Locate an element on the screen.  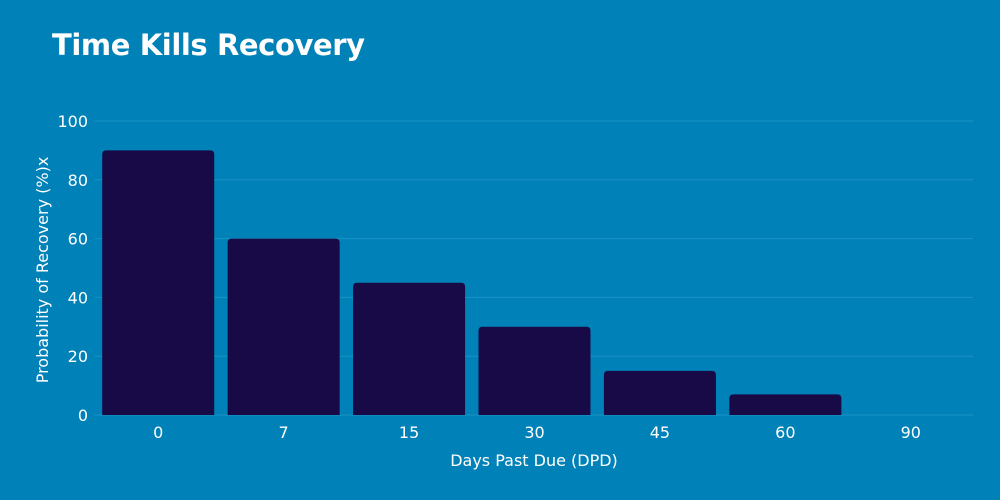
chart-title: Time Kills Recovery is located at coordinates (208, 45).